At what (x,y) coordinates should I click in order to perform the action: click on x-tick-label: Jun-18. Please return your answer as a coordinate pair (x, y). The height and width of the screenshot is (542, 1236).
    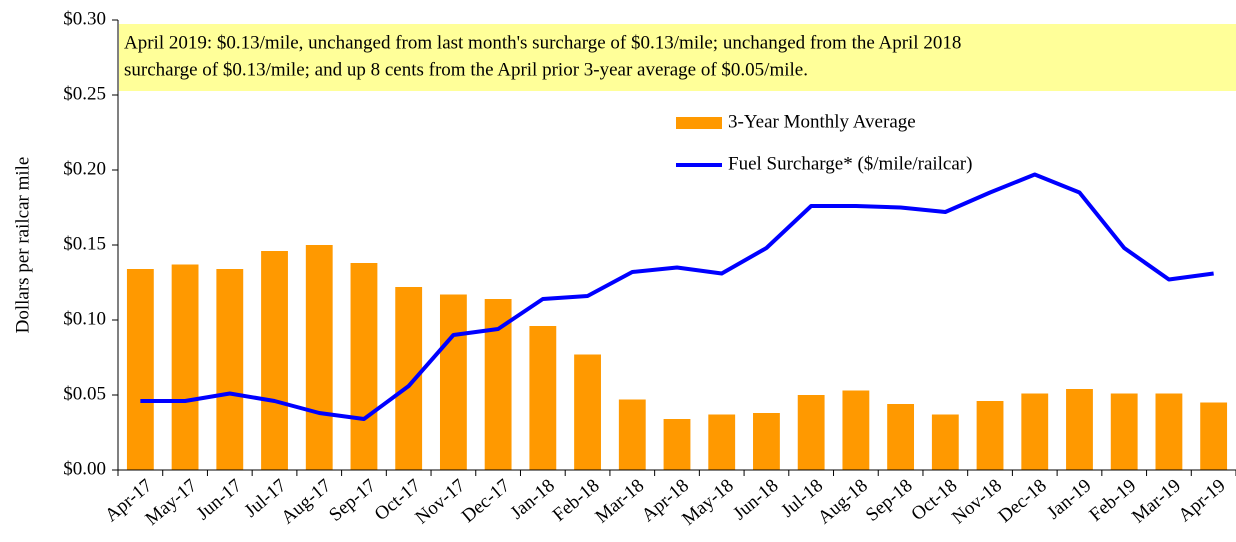
    Looking at the image, I should click on (755, 499).